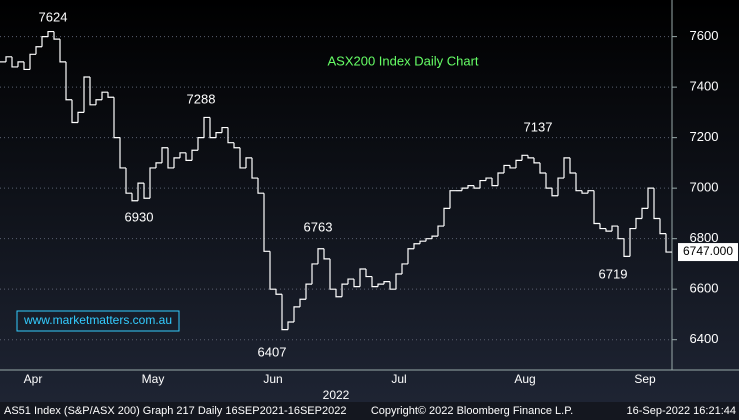 Image resolution: width=739 pixels, height=420 pixels. I want to click on annotation: 7288, so click(201, 98).